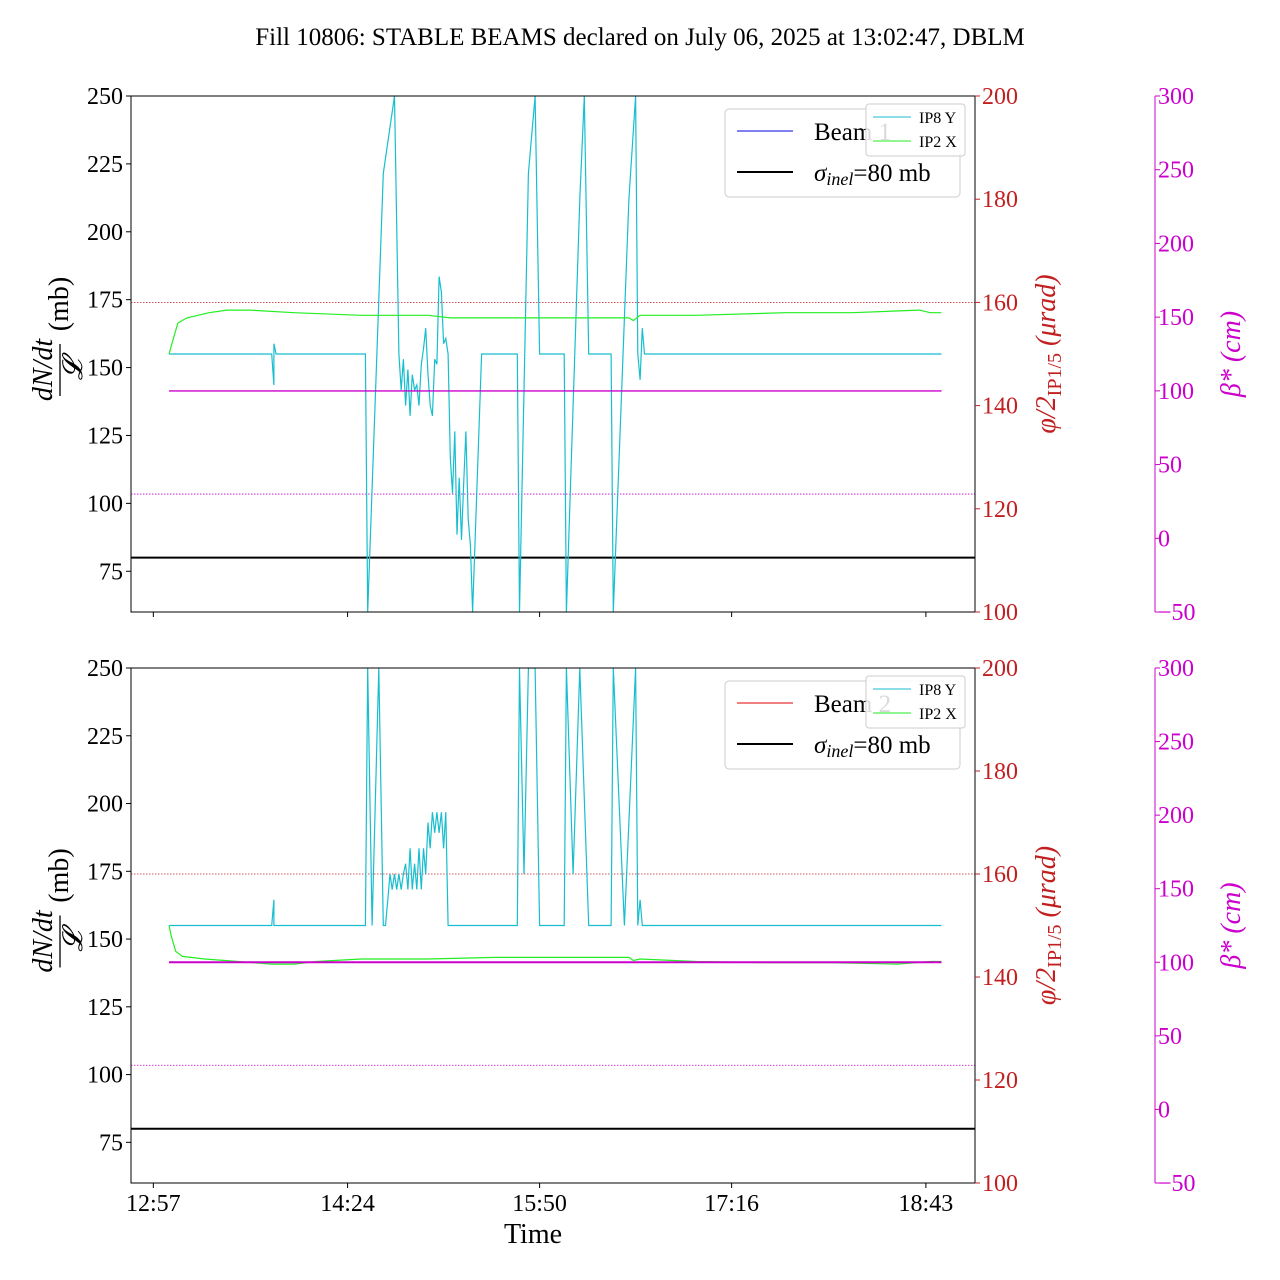 This screenshot has height=1280, width=1280. I want to click on x-tick-label: 17:16, so click(731, 1204).